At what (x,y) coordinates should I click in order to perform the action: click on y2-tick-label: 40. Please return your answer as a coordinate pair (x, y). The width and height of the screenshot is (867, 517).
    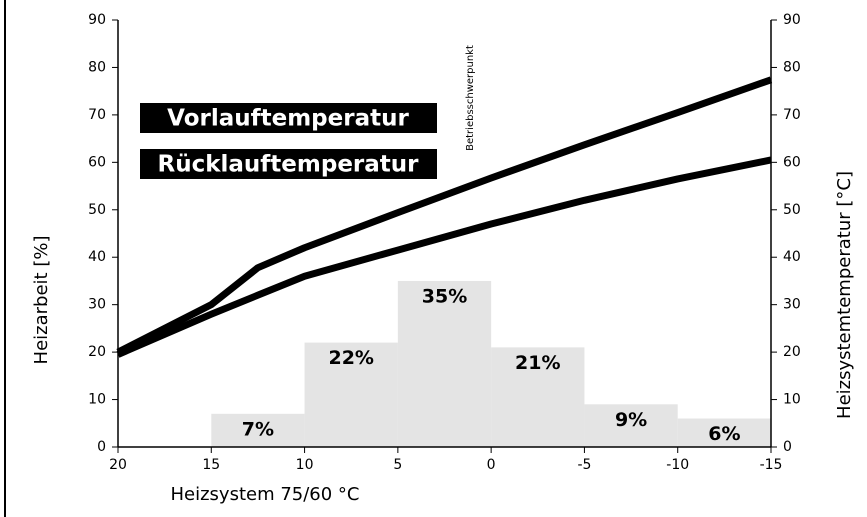
    Looking at the image, I should click on (792, 257).